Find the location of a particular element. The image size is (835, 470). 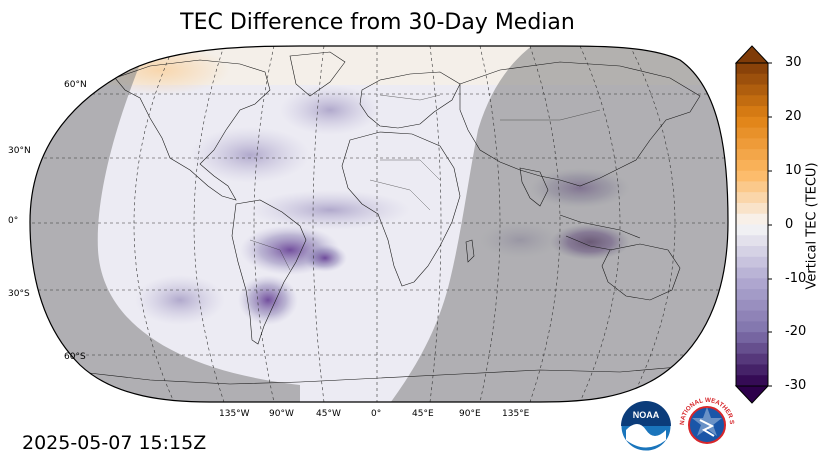

lon-label-45w: 45°W is located at coordinates (328, 414).